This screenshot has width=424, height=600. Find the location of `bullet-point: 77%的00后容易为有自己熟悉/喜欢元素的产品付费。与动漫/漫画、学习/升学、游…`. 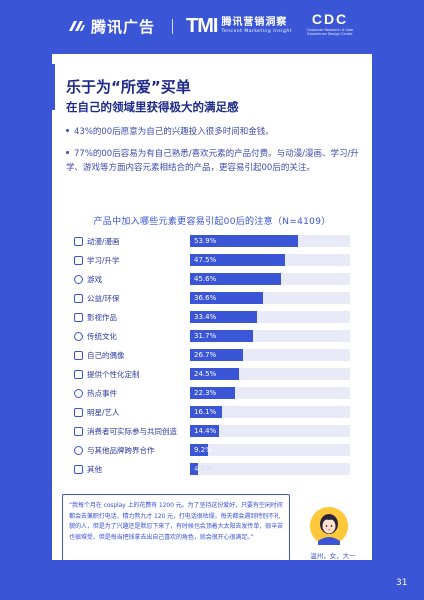

bullet-point: 77%的00后容易为有自己熟悉/喜欢元素的产品付费。与动漫/漫画、学习/升学、游… is located at coordinates (216, 161).